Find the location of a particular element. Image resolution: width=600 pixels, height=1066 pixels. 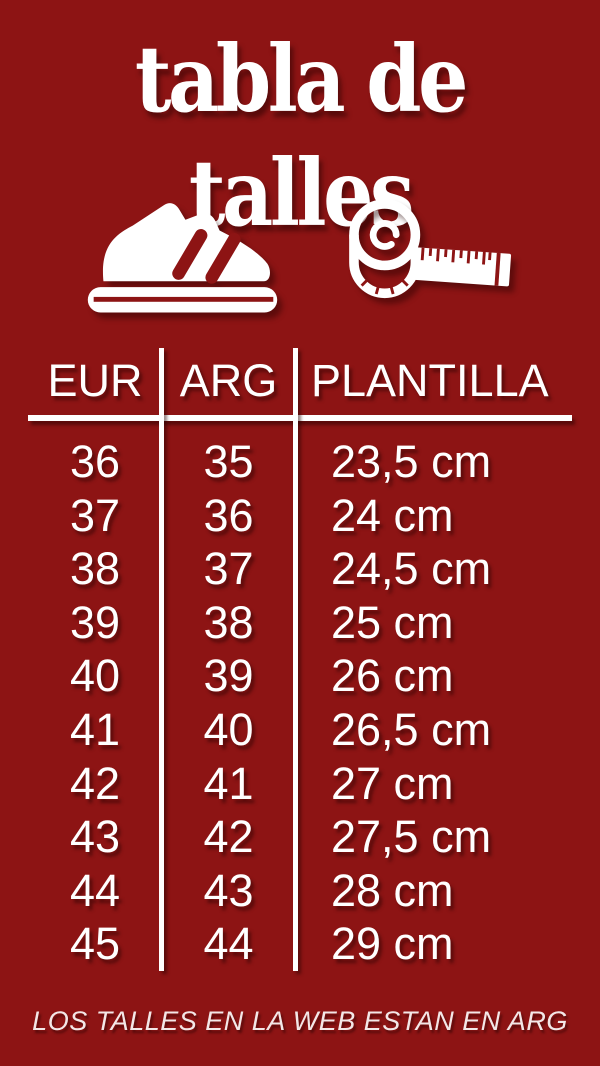

table-cell: 35 is located at coordinates (228, 461).